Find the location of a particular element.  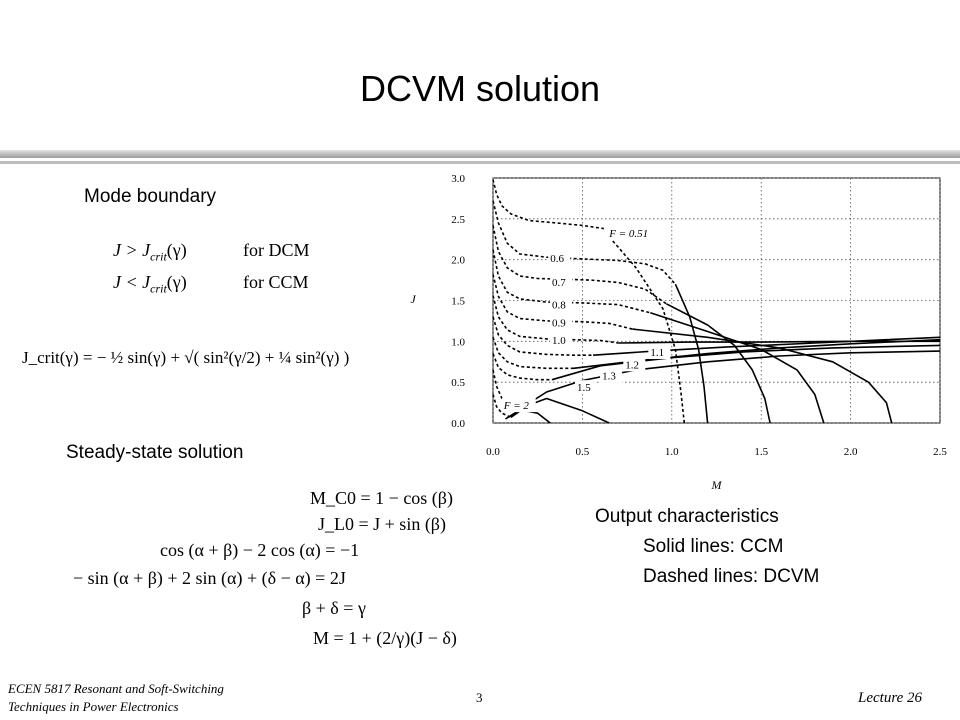

equation-sin: − sin (α + β) + 2 sin (α) + (δ − α) = 2J is located at coordinates (209, 578).